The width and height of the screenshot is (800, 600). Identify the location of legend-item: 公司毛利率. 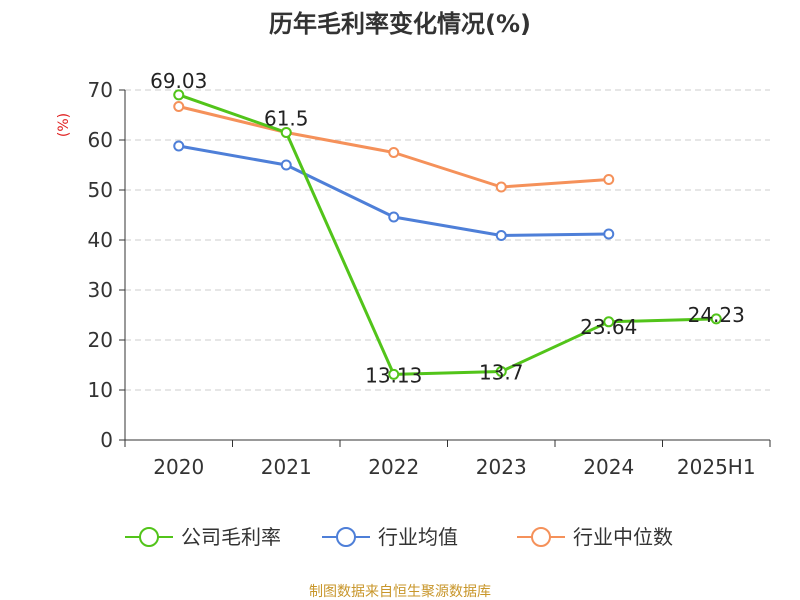
(203, 537).